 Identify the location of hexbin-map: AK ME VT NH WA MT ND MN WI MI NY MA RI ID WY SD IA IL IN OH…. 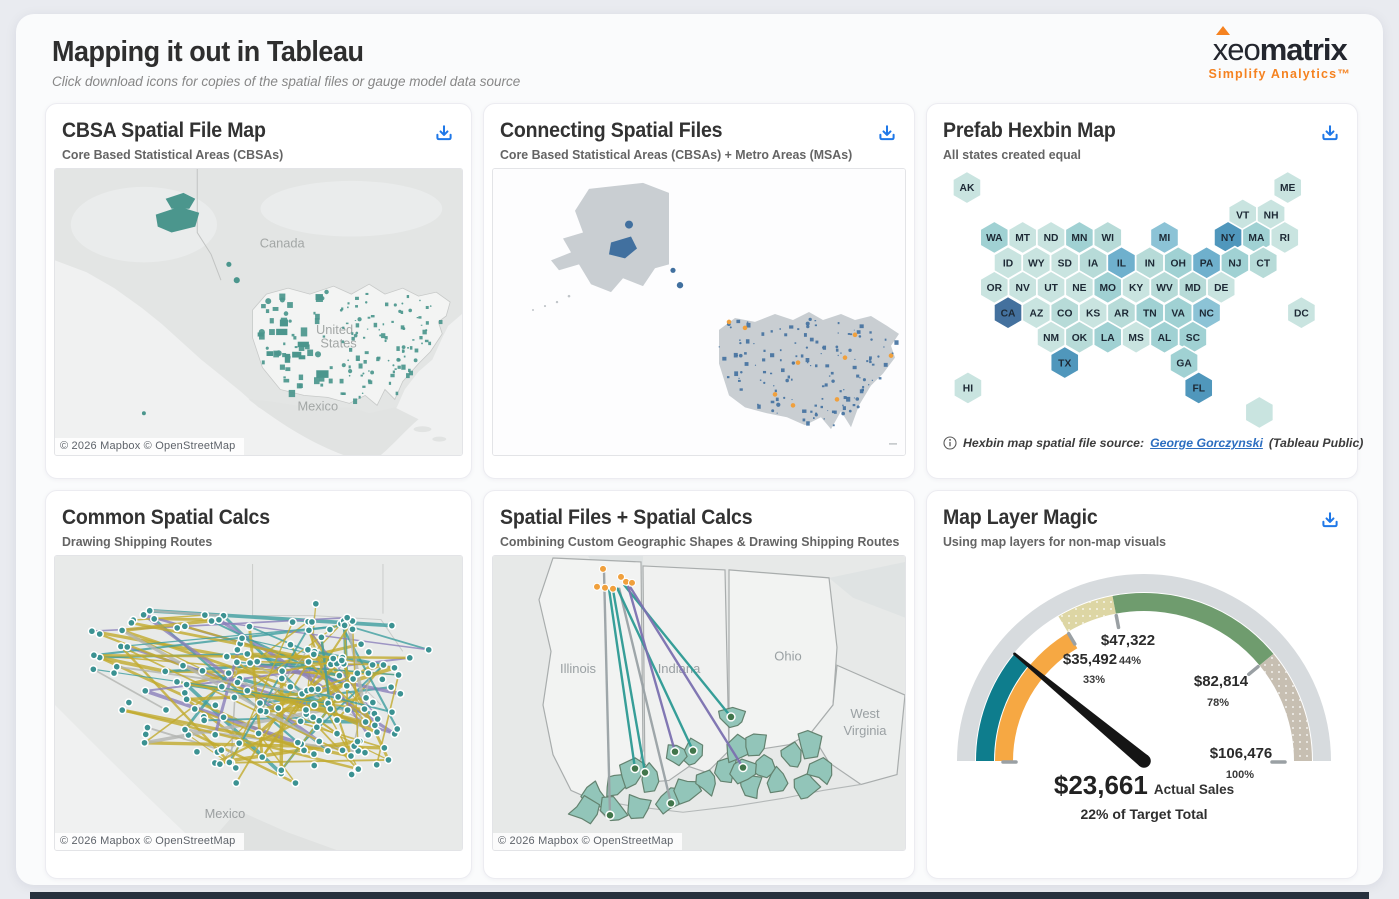
(1142, 299).